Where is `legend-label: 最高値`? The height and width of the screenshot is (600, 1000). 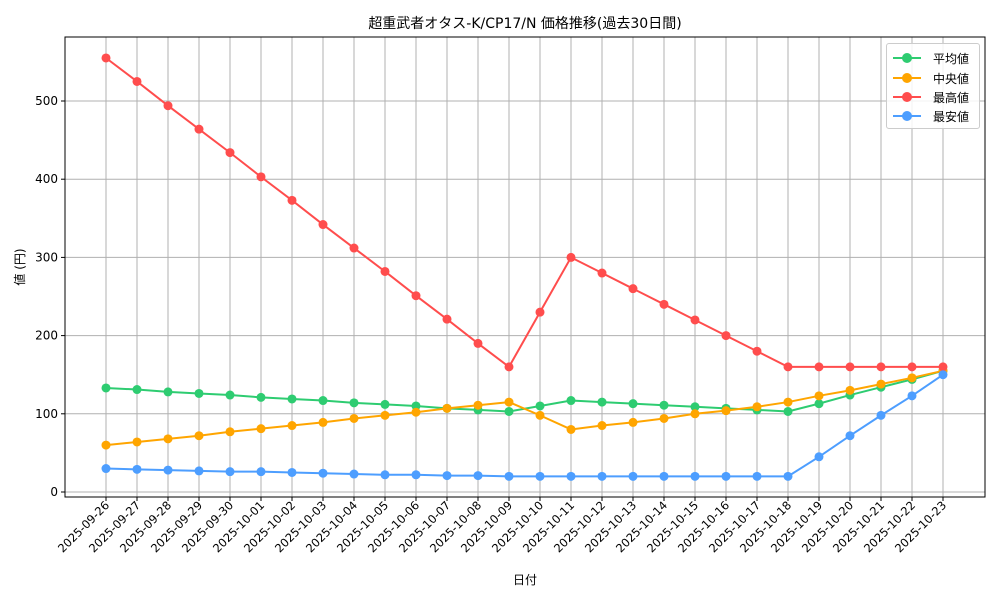 legend-label: 最高値 is located at coordinates (951, 98).